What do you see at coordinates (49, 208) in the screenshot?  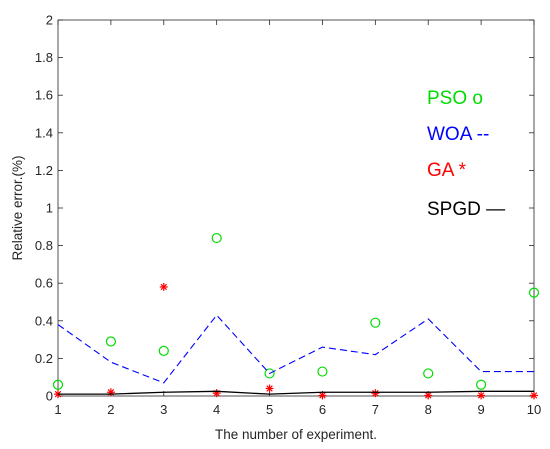 I see `y-tick-label: 1` at bounding box center [49, 208].